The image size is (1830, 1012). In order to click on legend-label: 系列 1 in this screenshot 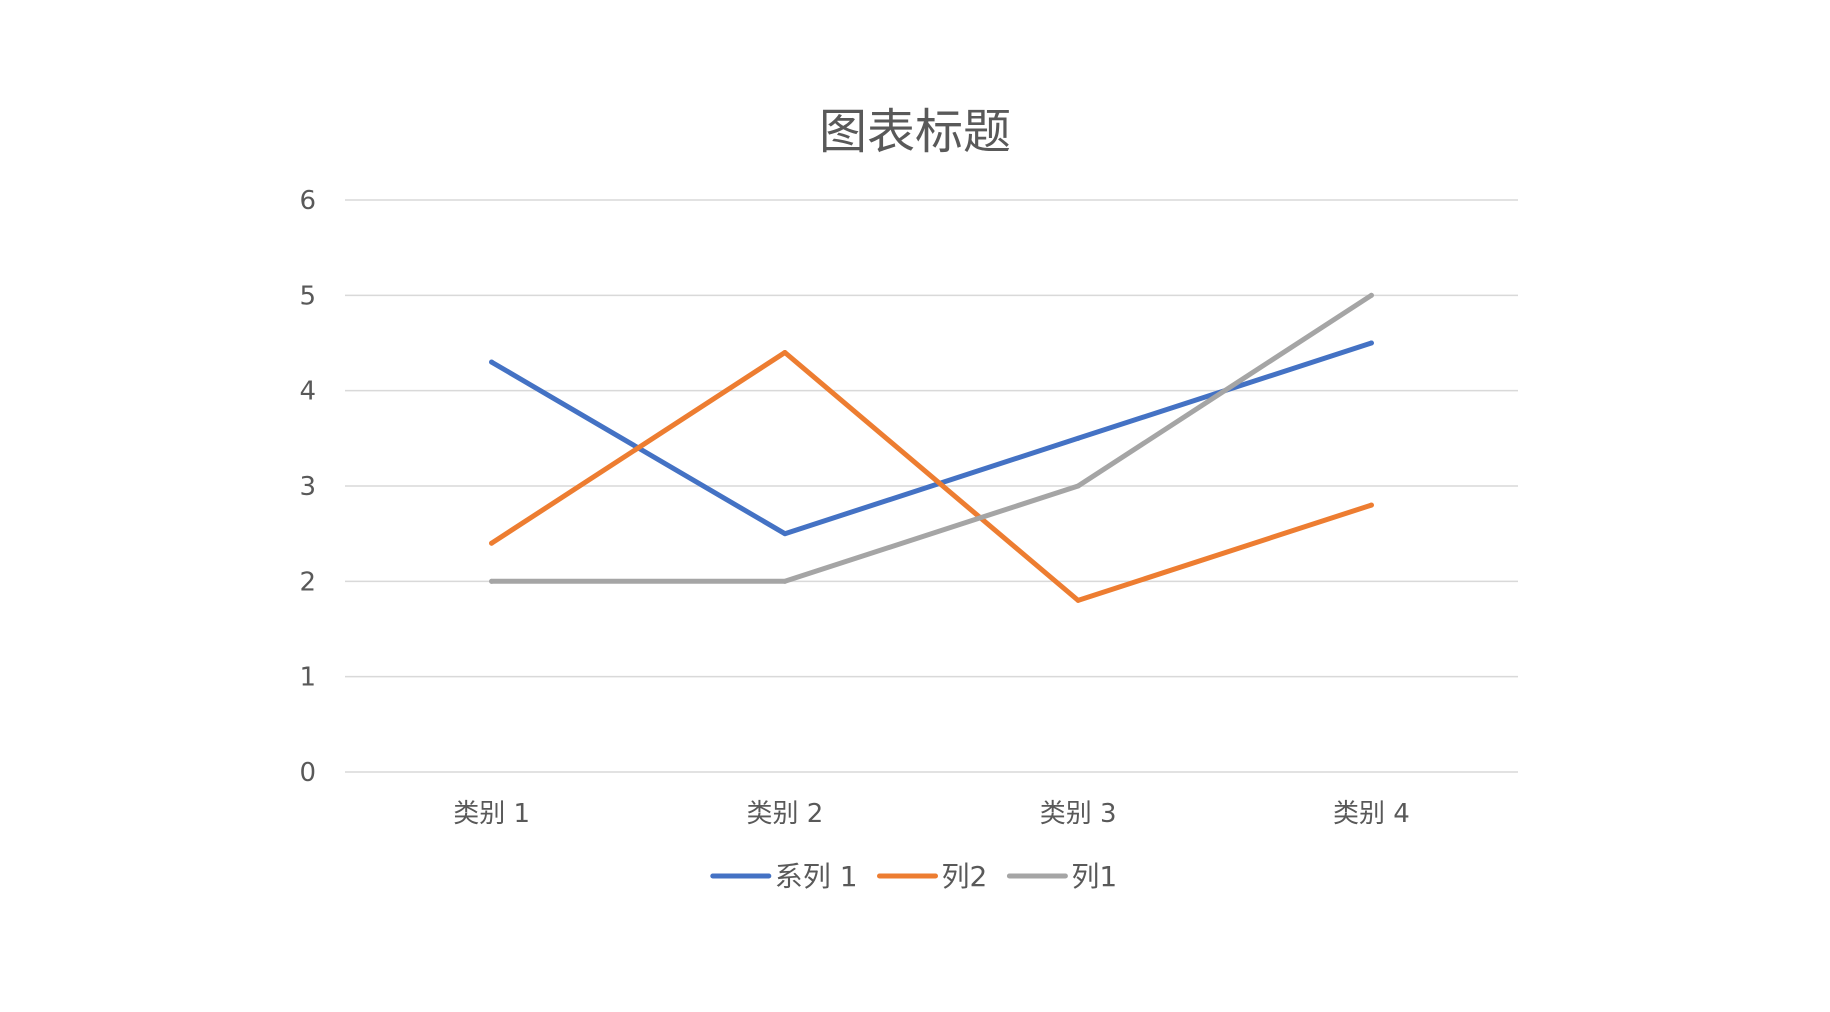, I will do `click(816, 876)`.